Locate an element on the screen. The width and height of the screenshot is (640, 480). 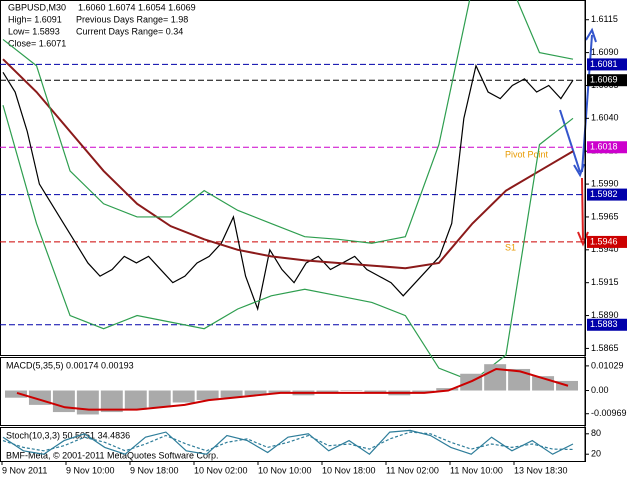
x-tick-label: 10 Nov 10:00 is located at coordinates (285, 470).